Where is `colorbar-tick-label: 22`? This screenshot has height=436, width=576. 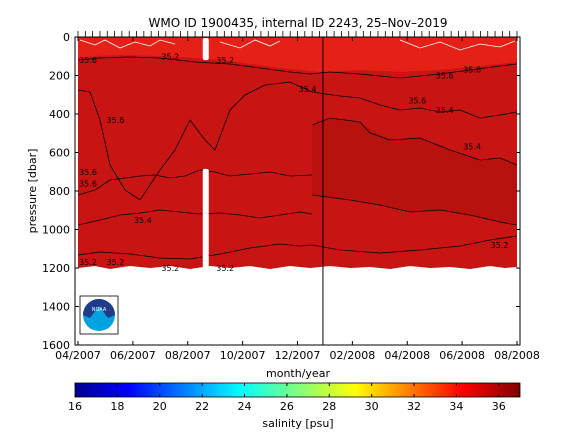 colorbar-tick-label: 22 is located at coordinates (202, 406).